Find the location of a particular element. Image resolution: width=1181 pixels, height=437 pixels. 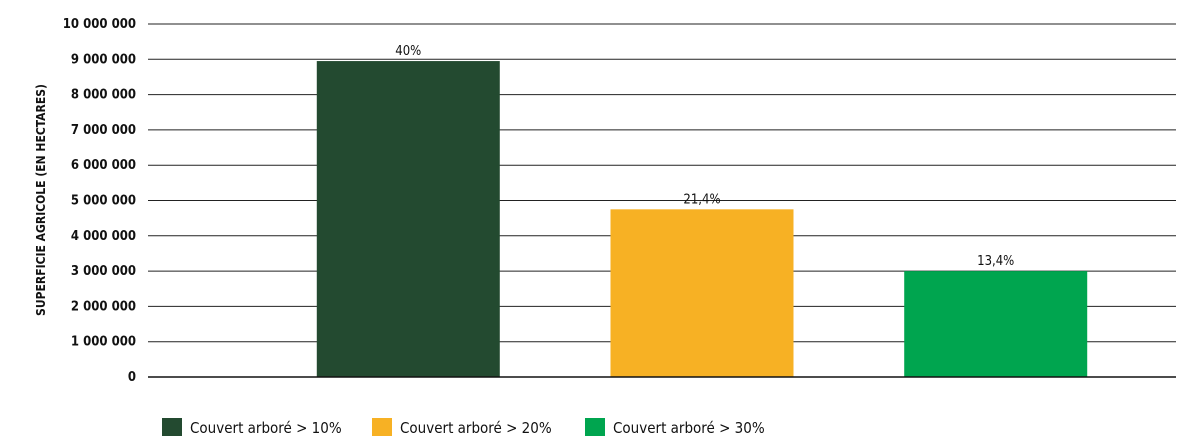

data-label: 21,4% is located at coordinates (701, 199).